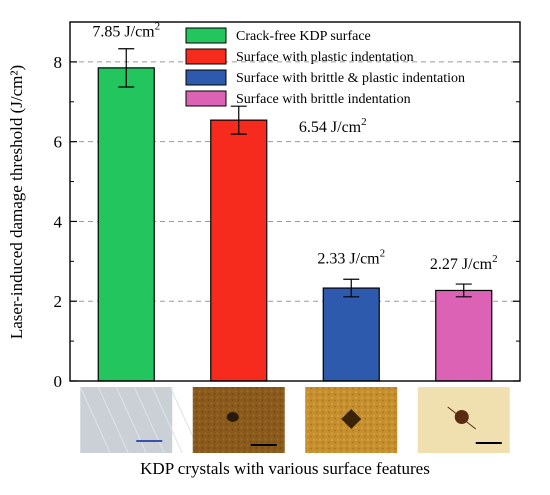 This screenshot has width=550, height=495. Describe the element at coordinates (58, 381) in the screenshot. I see `y-tick-label: 0` at that location.